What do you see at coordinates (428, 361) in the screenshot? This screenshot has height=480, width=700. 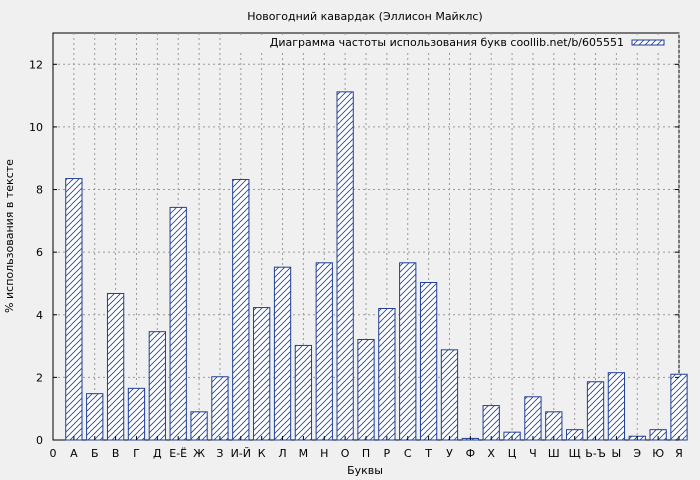 I see `bar-Т` at bounding box center [428, 361].